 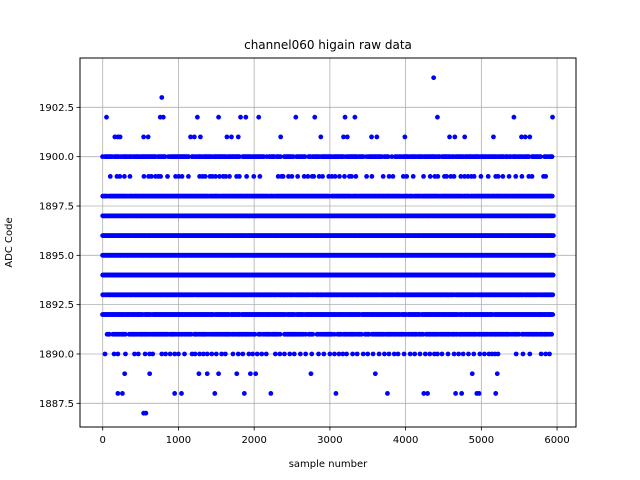 What do you see at coordinates (9, 242) in the screenshot?
I see `y-axis-label: ADC Code` at bounding box center [9, 242].